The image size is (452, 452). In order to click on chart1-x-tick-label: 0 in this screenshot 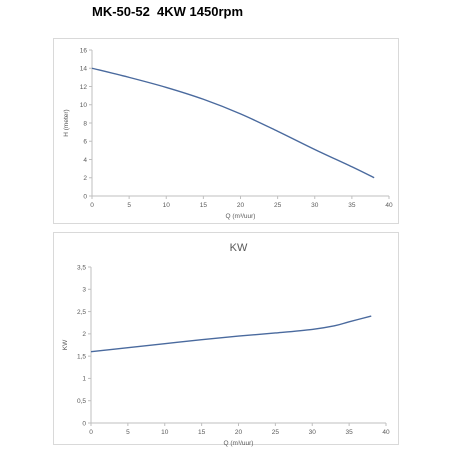, I will do `click(92, 205)`.